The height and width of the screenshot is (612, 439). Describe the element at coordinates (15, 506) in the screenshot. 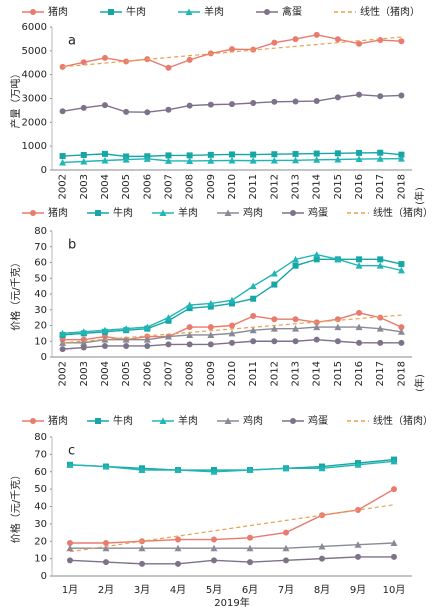

I see `y-axis-label: 价格（元/千克）` at that location.